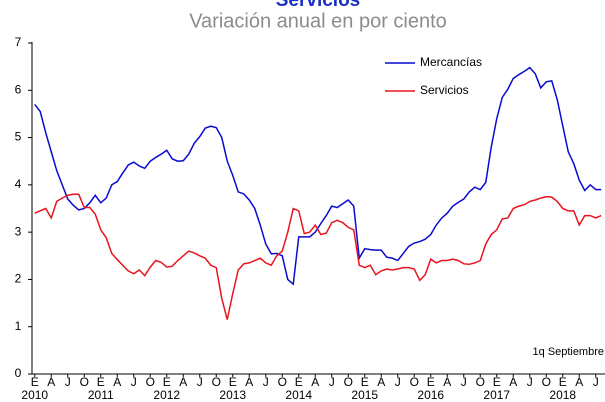 The height and width of the screenshot is (402, 605). What do you see at coordinates (101, 395) in the screenshot?
I see `year-label: 2011` at bounding box center [101, 395].